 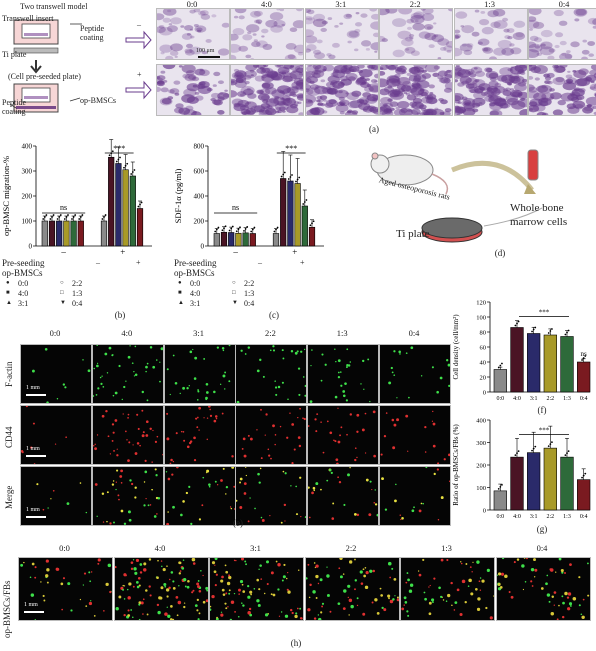 I want to click on x-tick-label: 3:1, so click(x=534, y=399).